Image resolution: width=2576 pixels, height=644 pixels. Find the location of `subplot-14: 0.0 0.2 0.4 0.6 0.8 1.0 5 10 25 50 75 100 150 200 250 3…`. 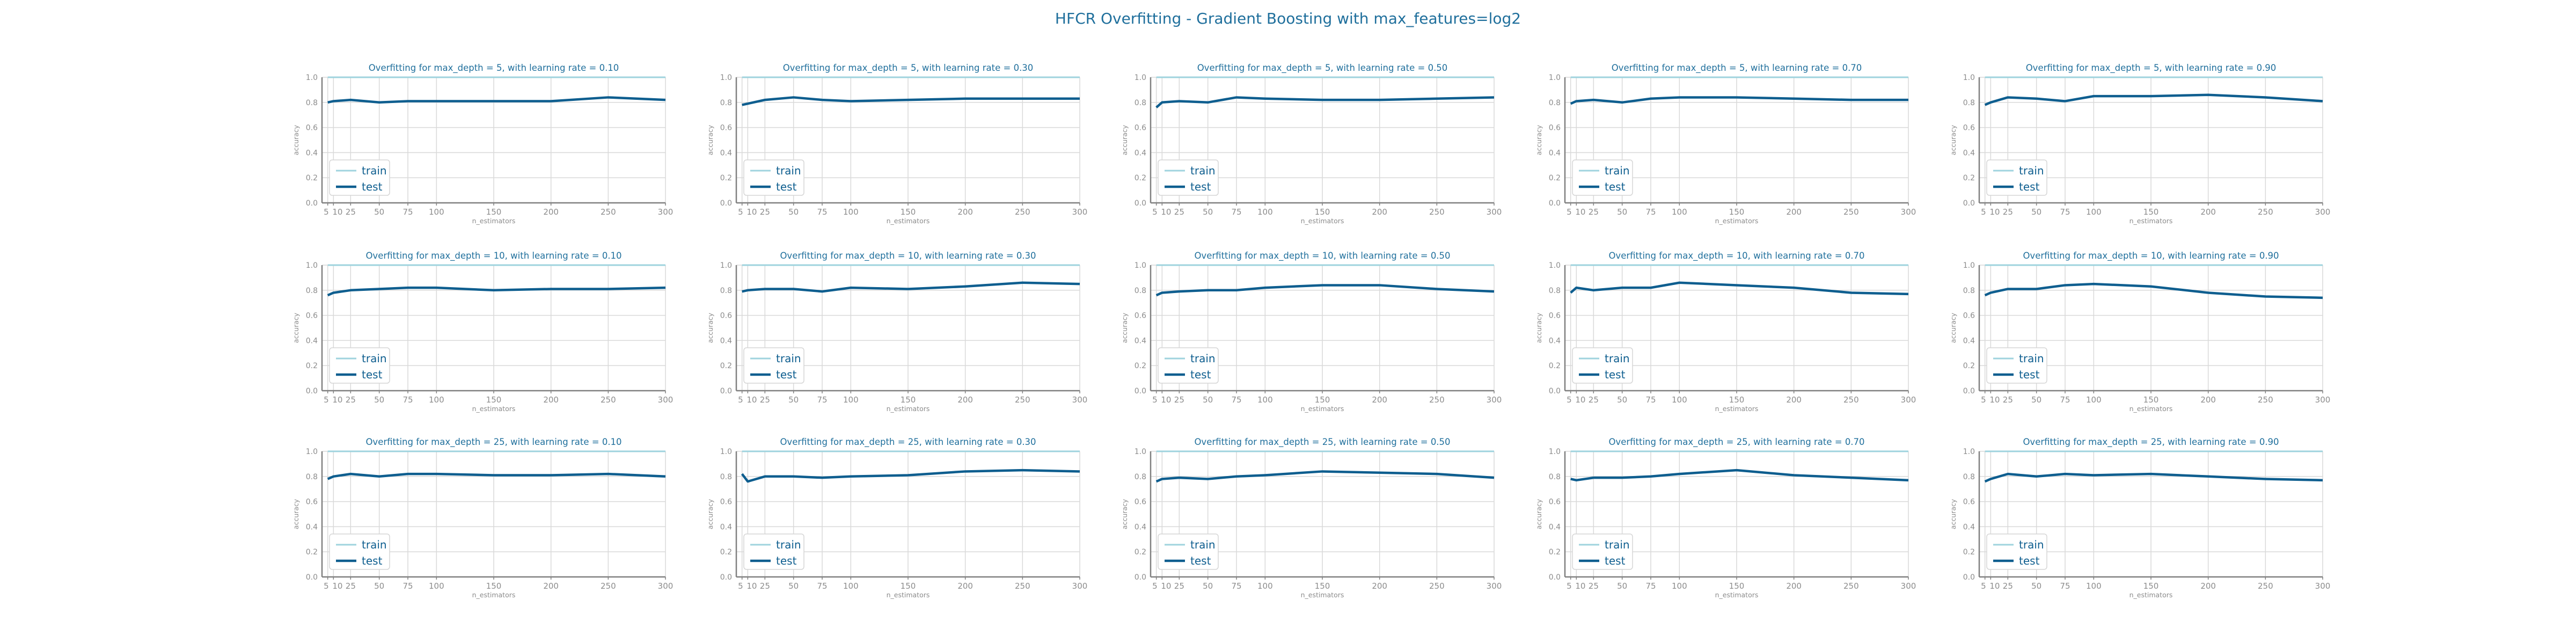

subplot-14: 0.0 0.2 0.4 0.6 0.8 1.0 5 10 25 50 75 100 150 200 250 3… is located at coordinates (1725, 518).